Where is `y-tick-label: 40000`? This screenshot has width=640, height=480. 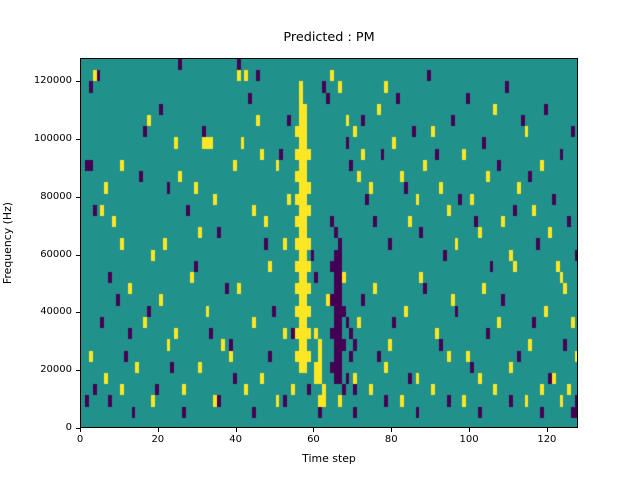
y-tick-label: 40000 is located at coordinates (56, 312).